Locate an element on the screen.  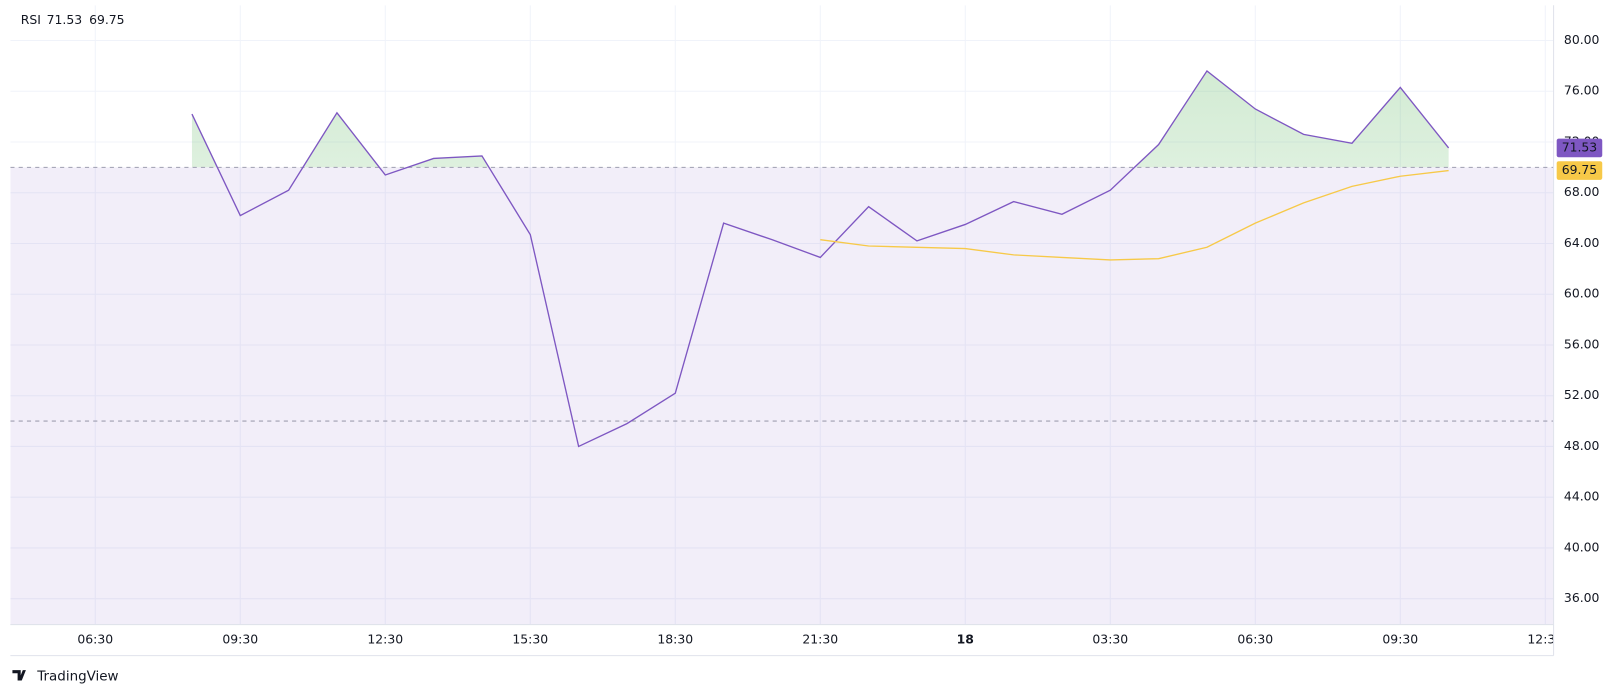
y-tick-label: 44.00 is located at coordinates (1582, 496).